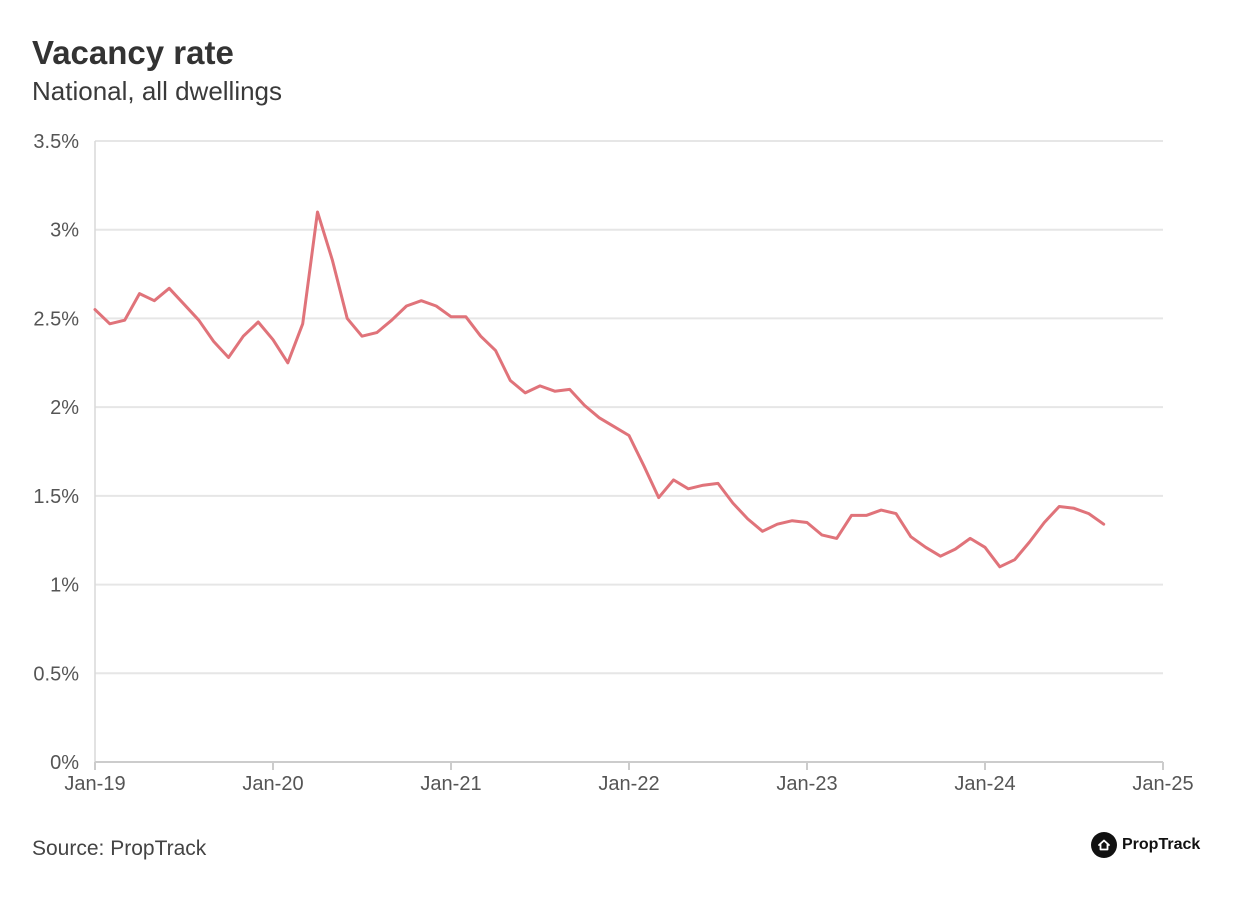 This screenshot has width=1234, height=906. I want to click on y-tick-label: 0%, so click(64, 763).